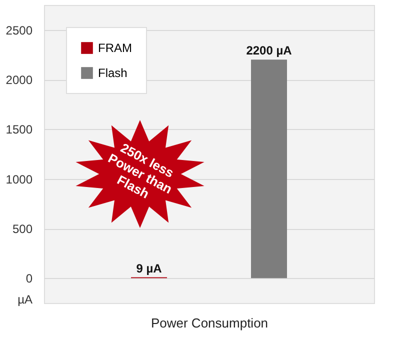 This screenshot has width=400, height=346. Describe the element at coordinates (115, 48) in the screenshot. I see `legend-label: FRAM` at that location.